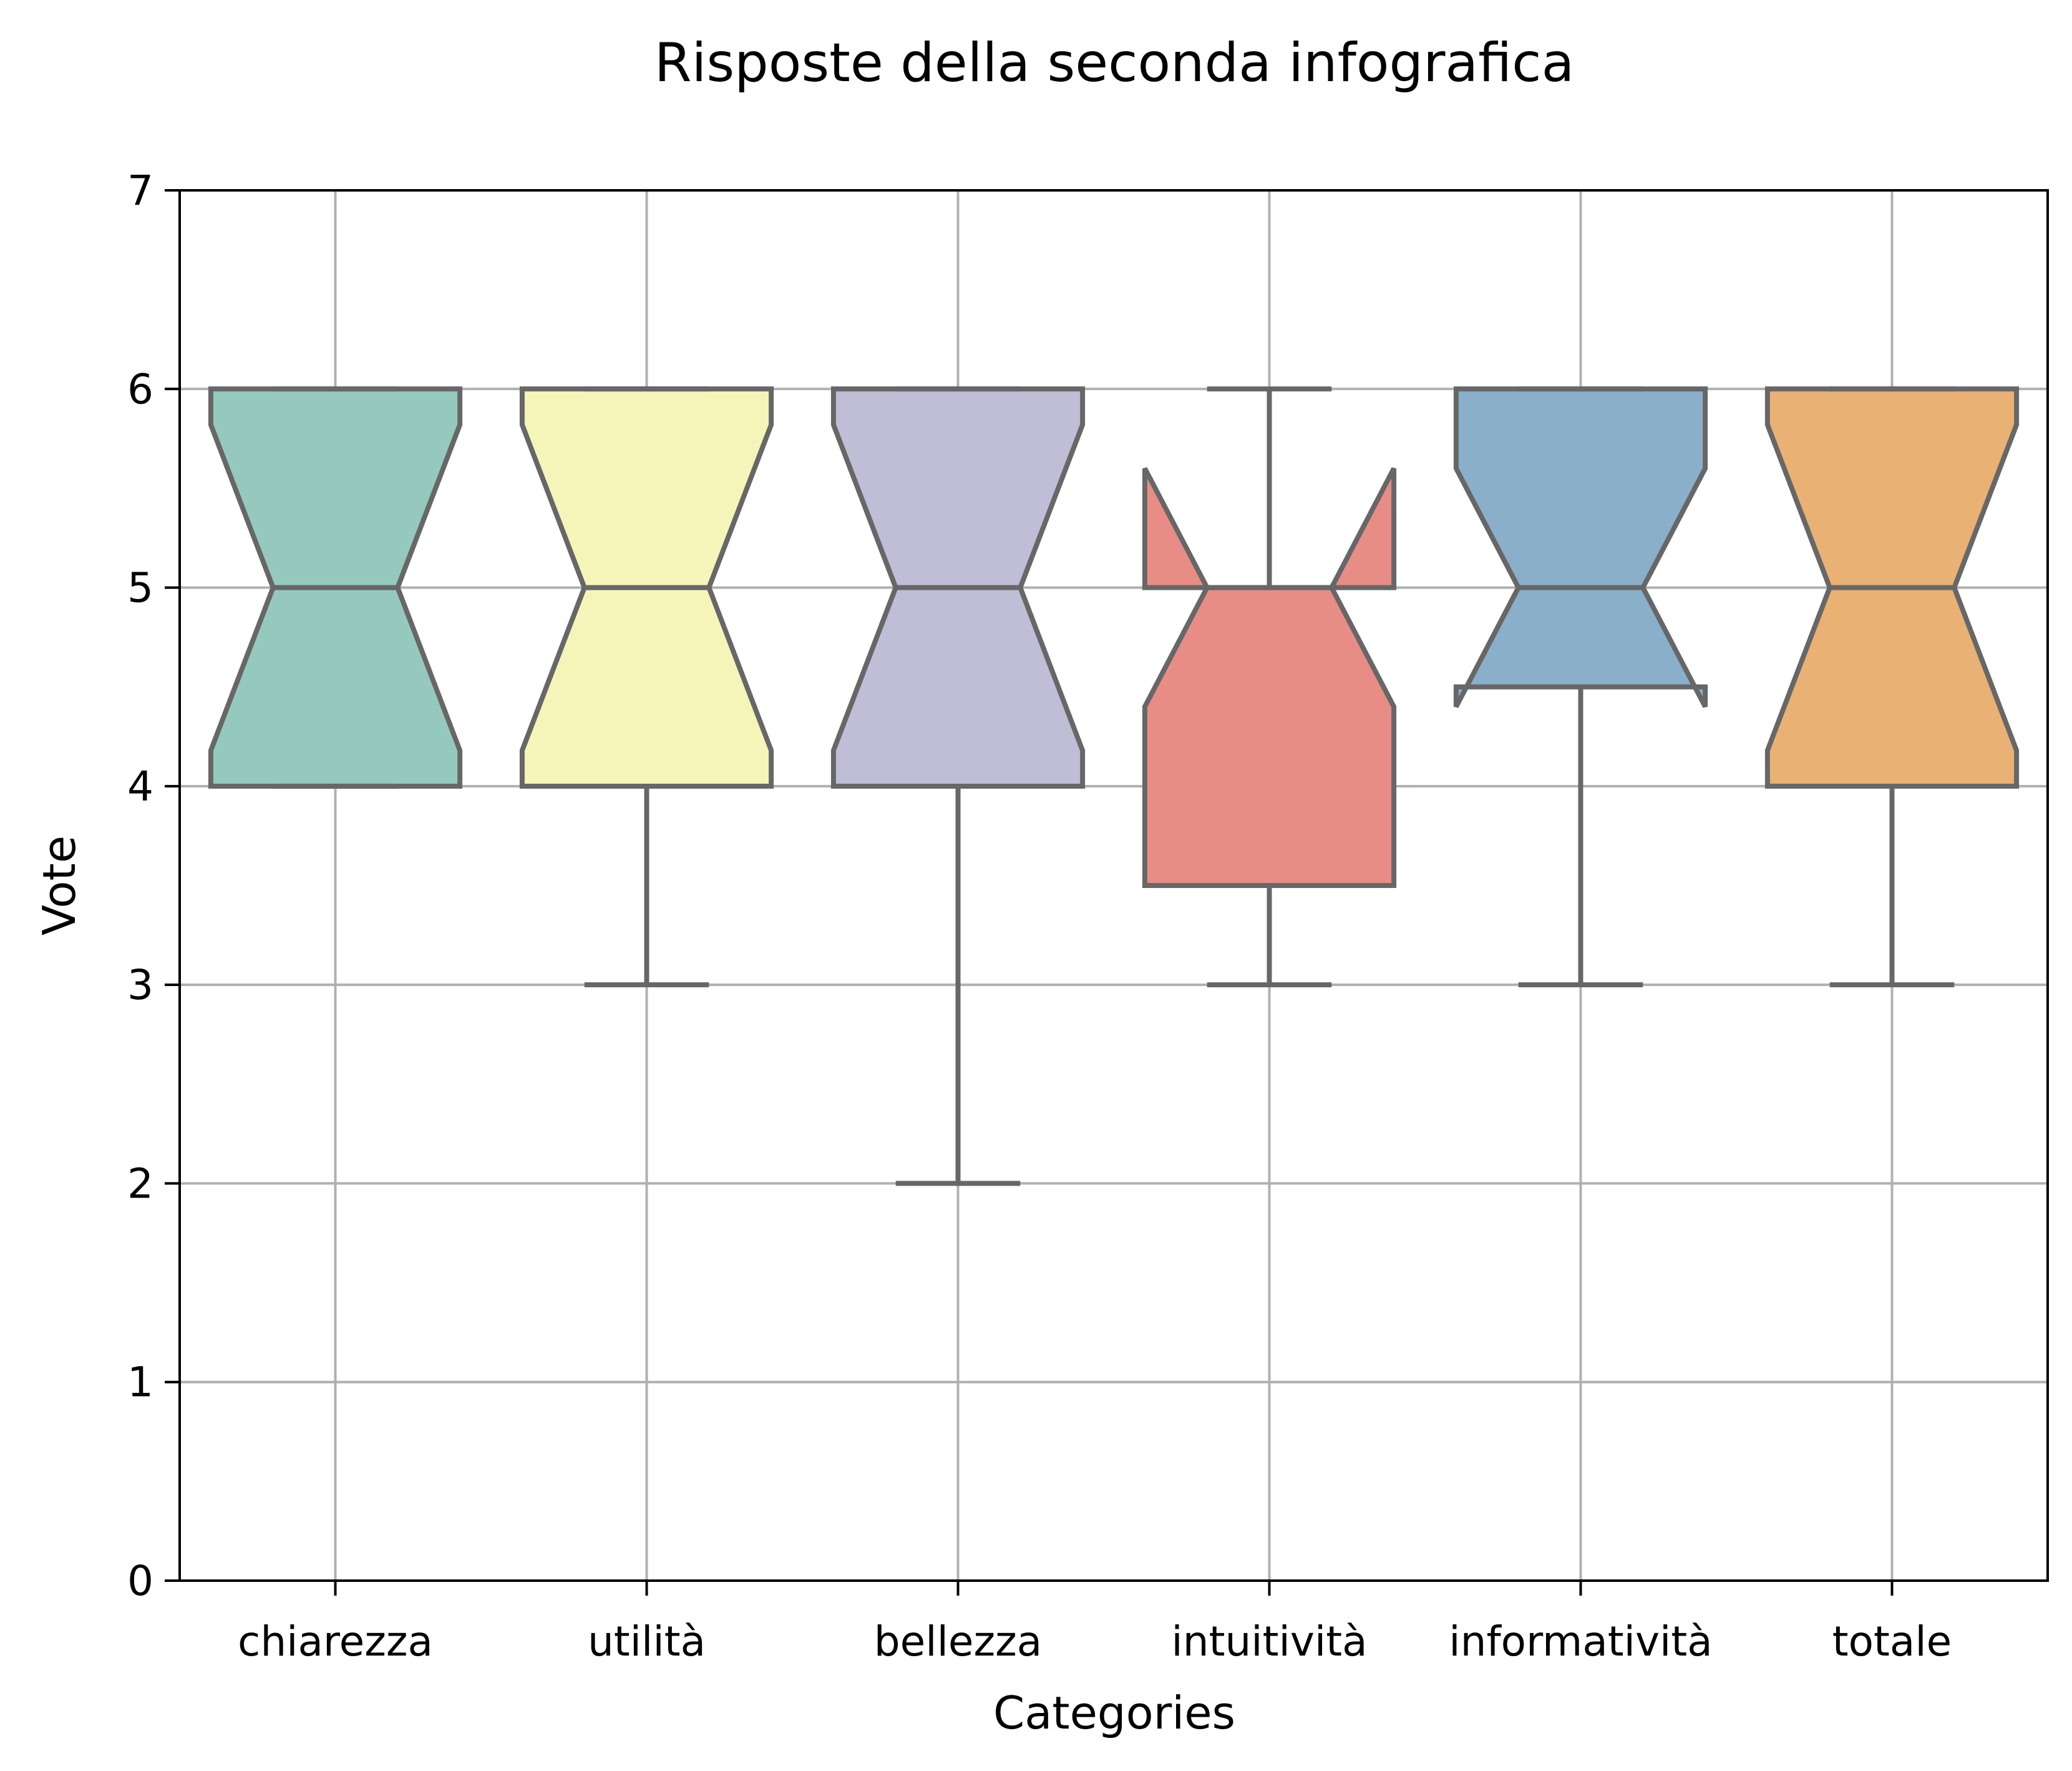  I want to click on y-tick-label: 6, so click(140, 389).